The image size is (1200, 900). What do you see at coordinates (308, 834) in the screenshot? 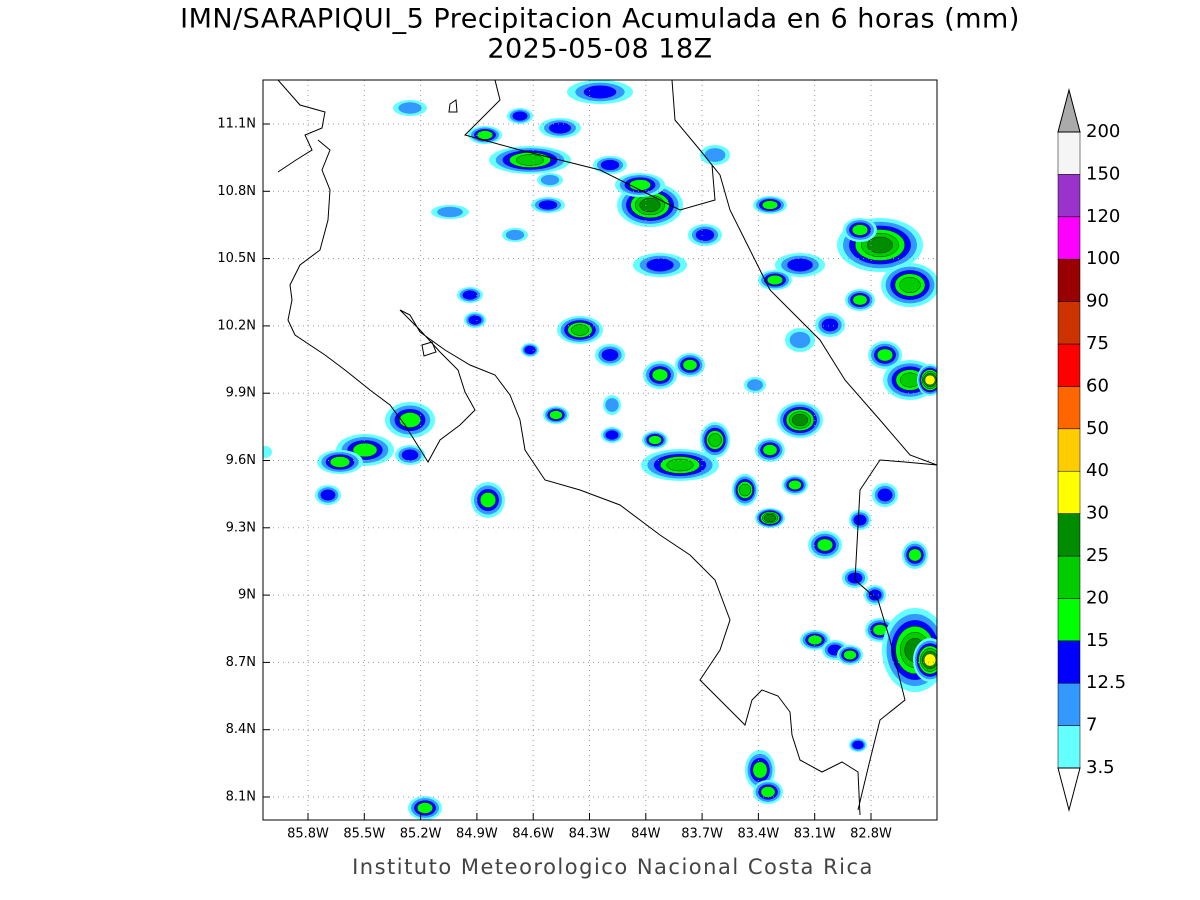
I see `lon-tick-label: 85.8W` at bounding box center [308, 834].